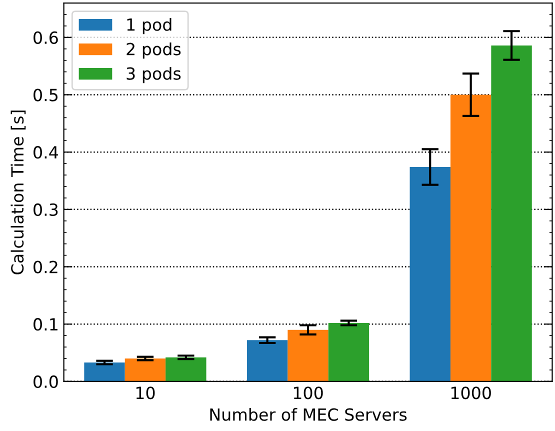 The image size is (555, 431). I want to click on legend-label: 2 pods, so click(153, 50).